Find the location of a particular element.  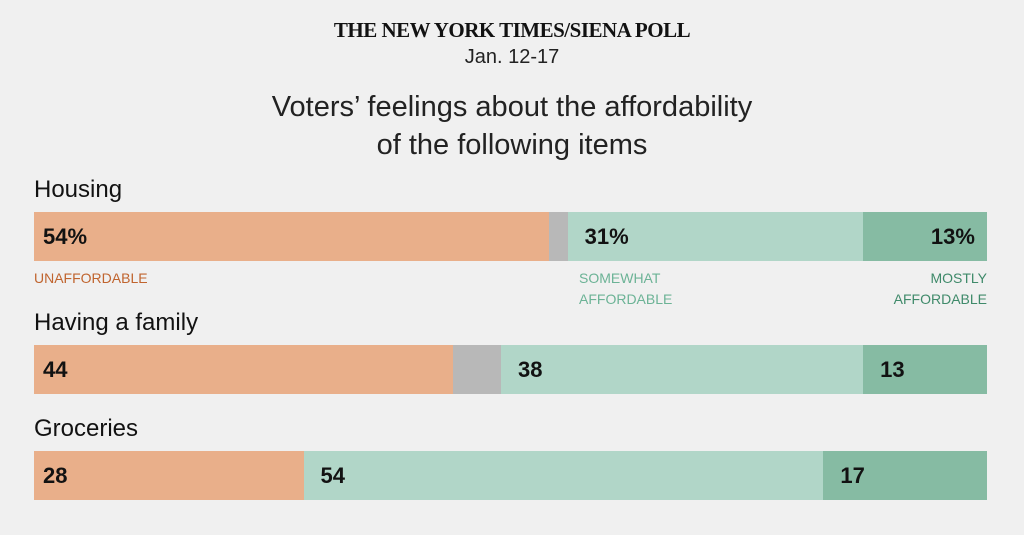

data-label: 31% is located at coordinates (606, 236).